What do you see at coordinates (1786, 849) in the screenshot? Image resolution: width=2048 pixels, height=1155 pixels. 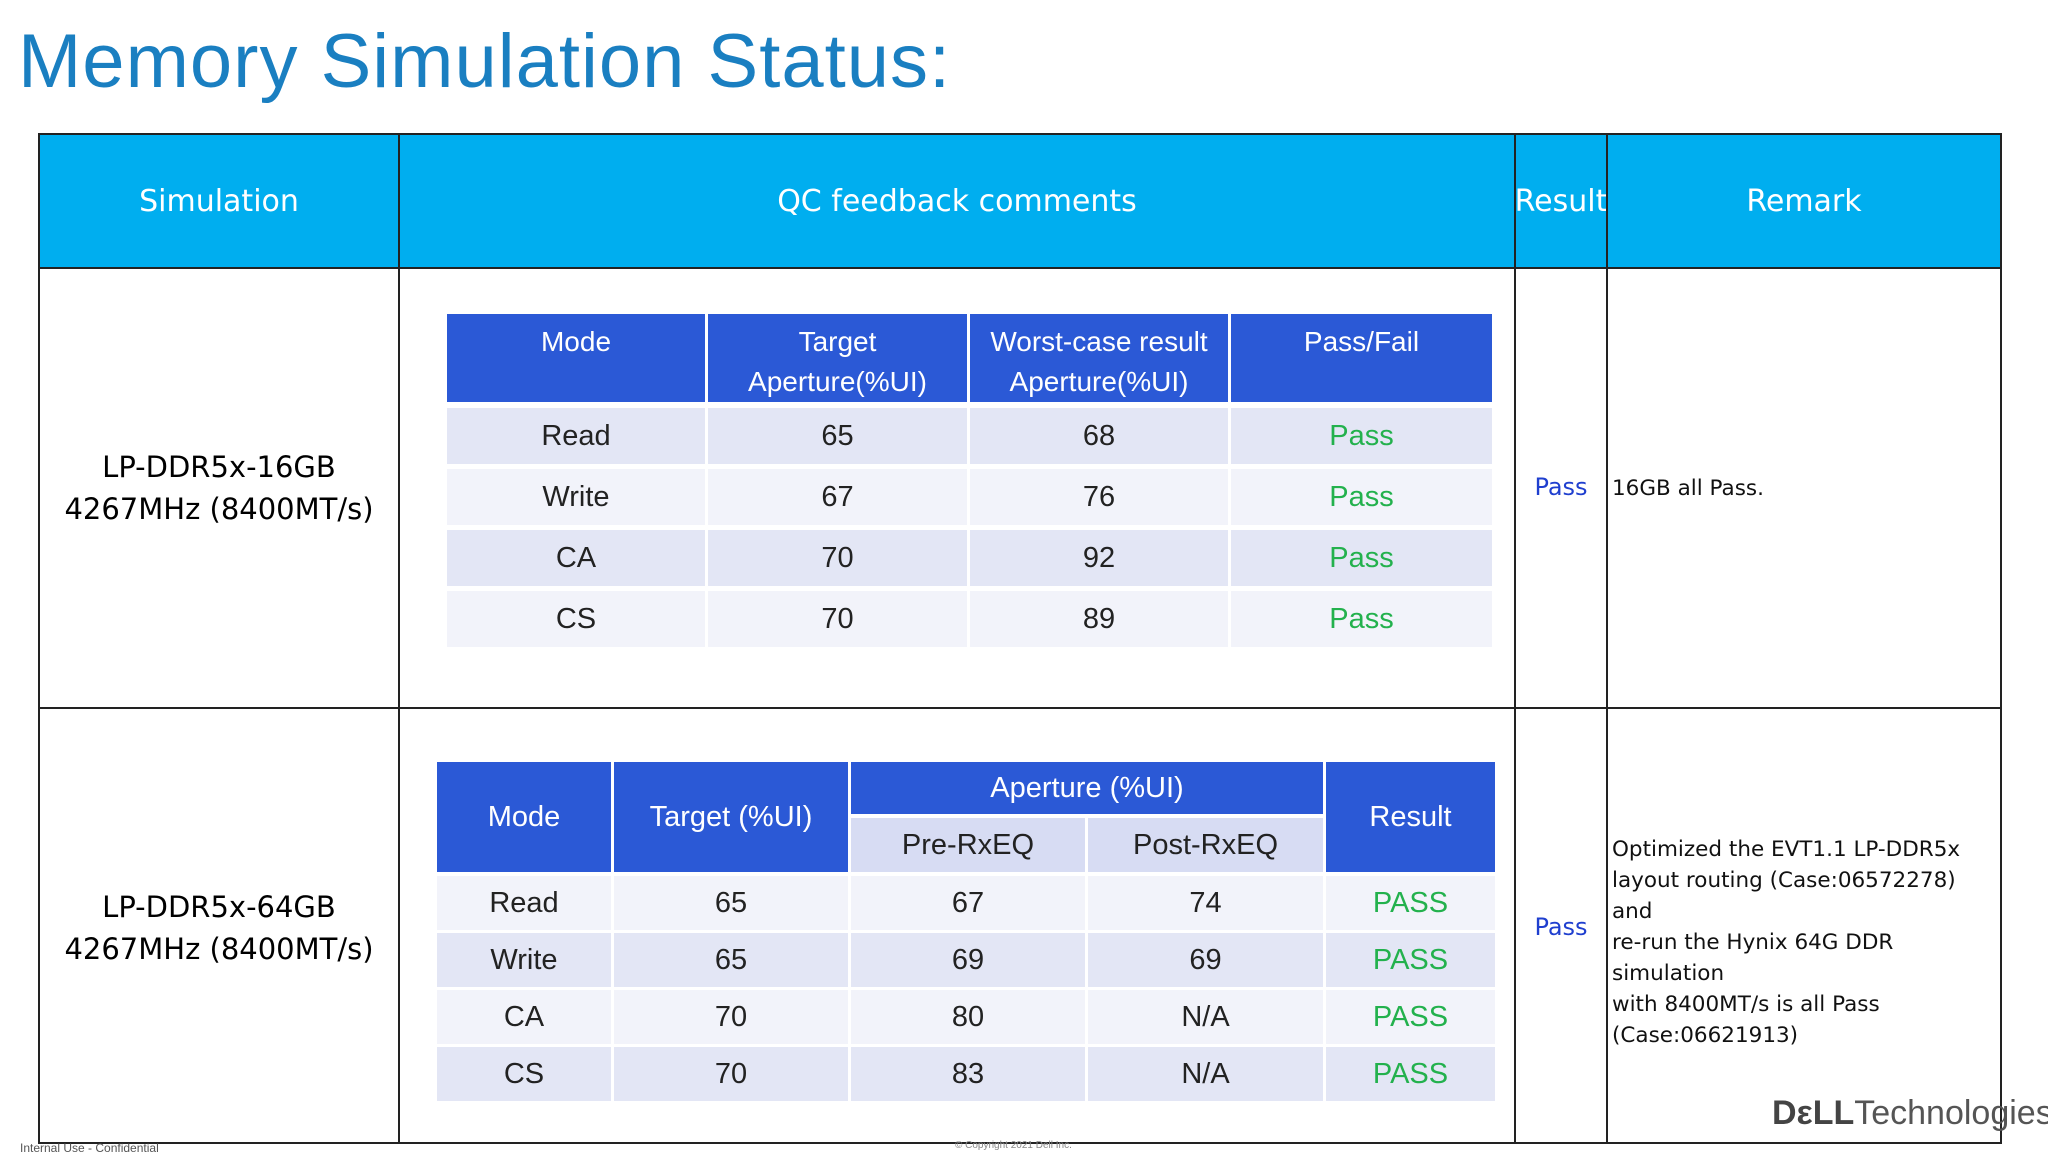 I see `remark-line: Optimized the EVT1.1 LP-DDR5x` at bounding box center [1786, 849].